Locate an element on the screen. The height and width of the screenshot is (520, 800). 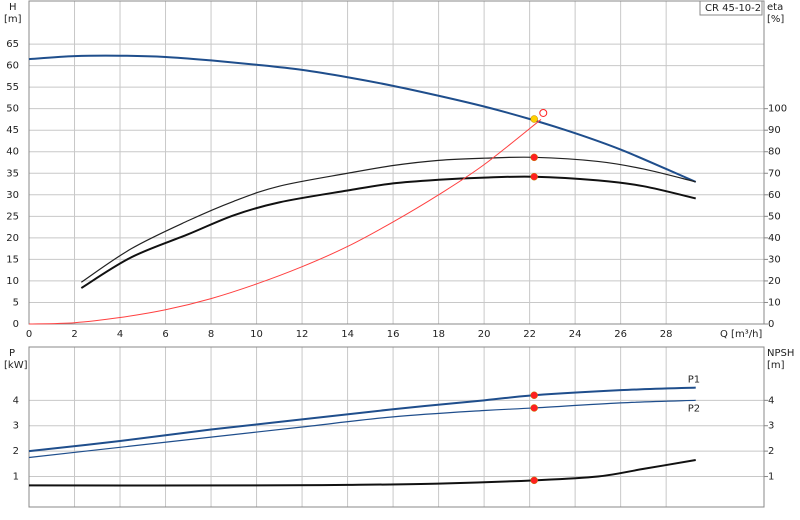
y2-tick-label: 100 is located at coordinates (777, 109).